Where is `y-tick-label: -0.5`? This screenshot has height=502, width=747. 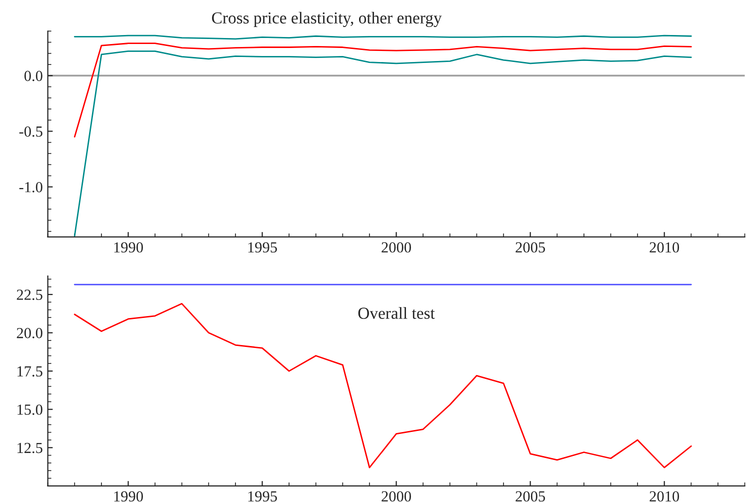
y-tick-label: -0.5 is located at coordinates (30, 131).